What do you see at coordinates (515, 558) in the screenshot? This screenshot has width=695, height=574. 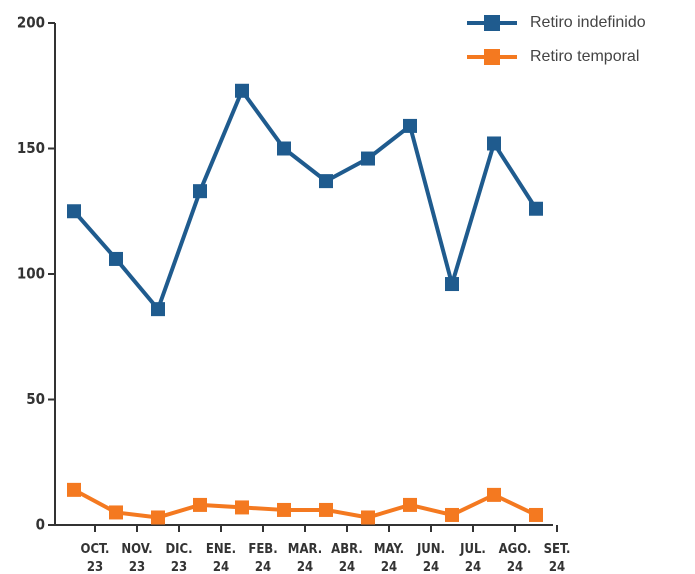 I see `x-tick-label: AGO. 24` at bounding box center [515, 558].